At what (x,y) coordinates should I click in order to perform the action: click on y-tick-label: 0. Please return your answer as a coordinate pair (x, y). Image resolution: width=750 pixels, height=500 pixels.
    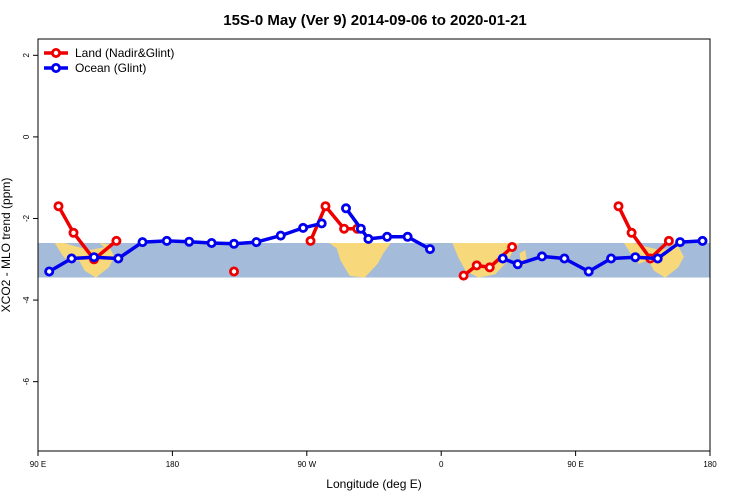
    Looking at the image, I should click on (26, 136).